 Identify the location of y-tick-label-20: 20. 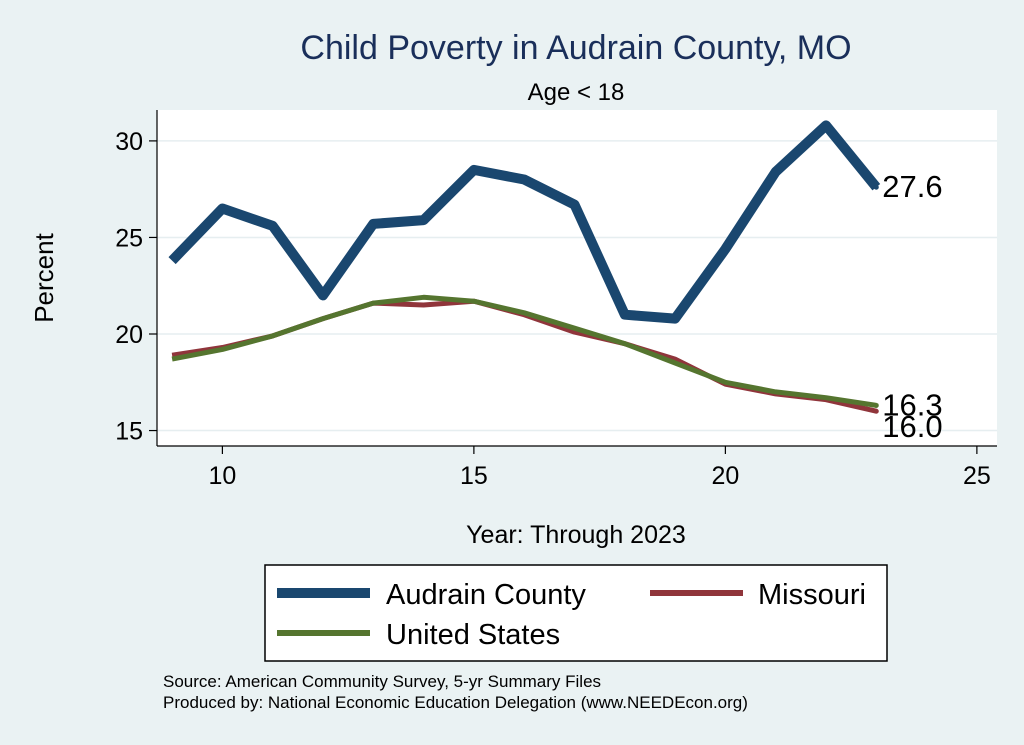
(129, 335).